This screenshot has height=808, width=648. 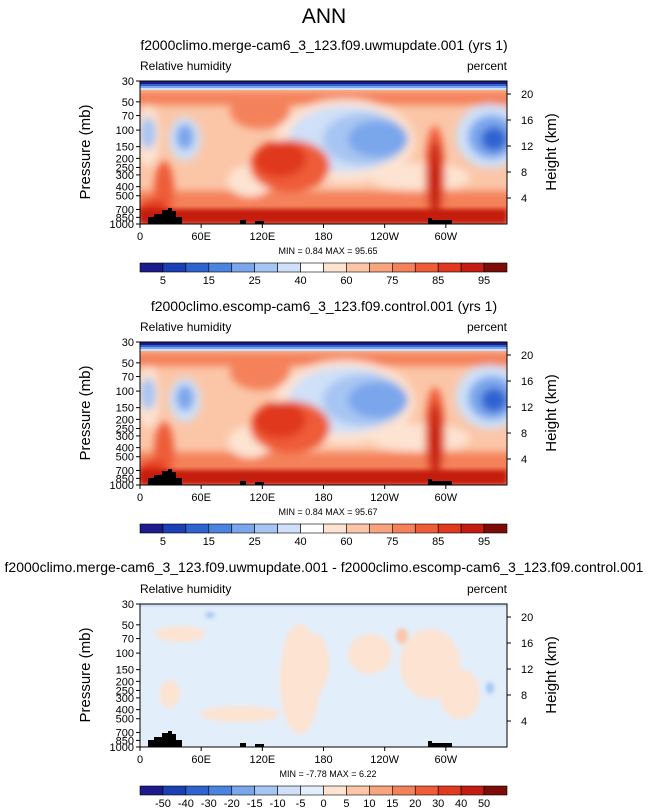 What do you see at coordinates (85, 674) in the screenshot?
I see `panel-3-ylabel: Pressure (mb)` at bounding box center [85, 674].